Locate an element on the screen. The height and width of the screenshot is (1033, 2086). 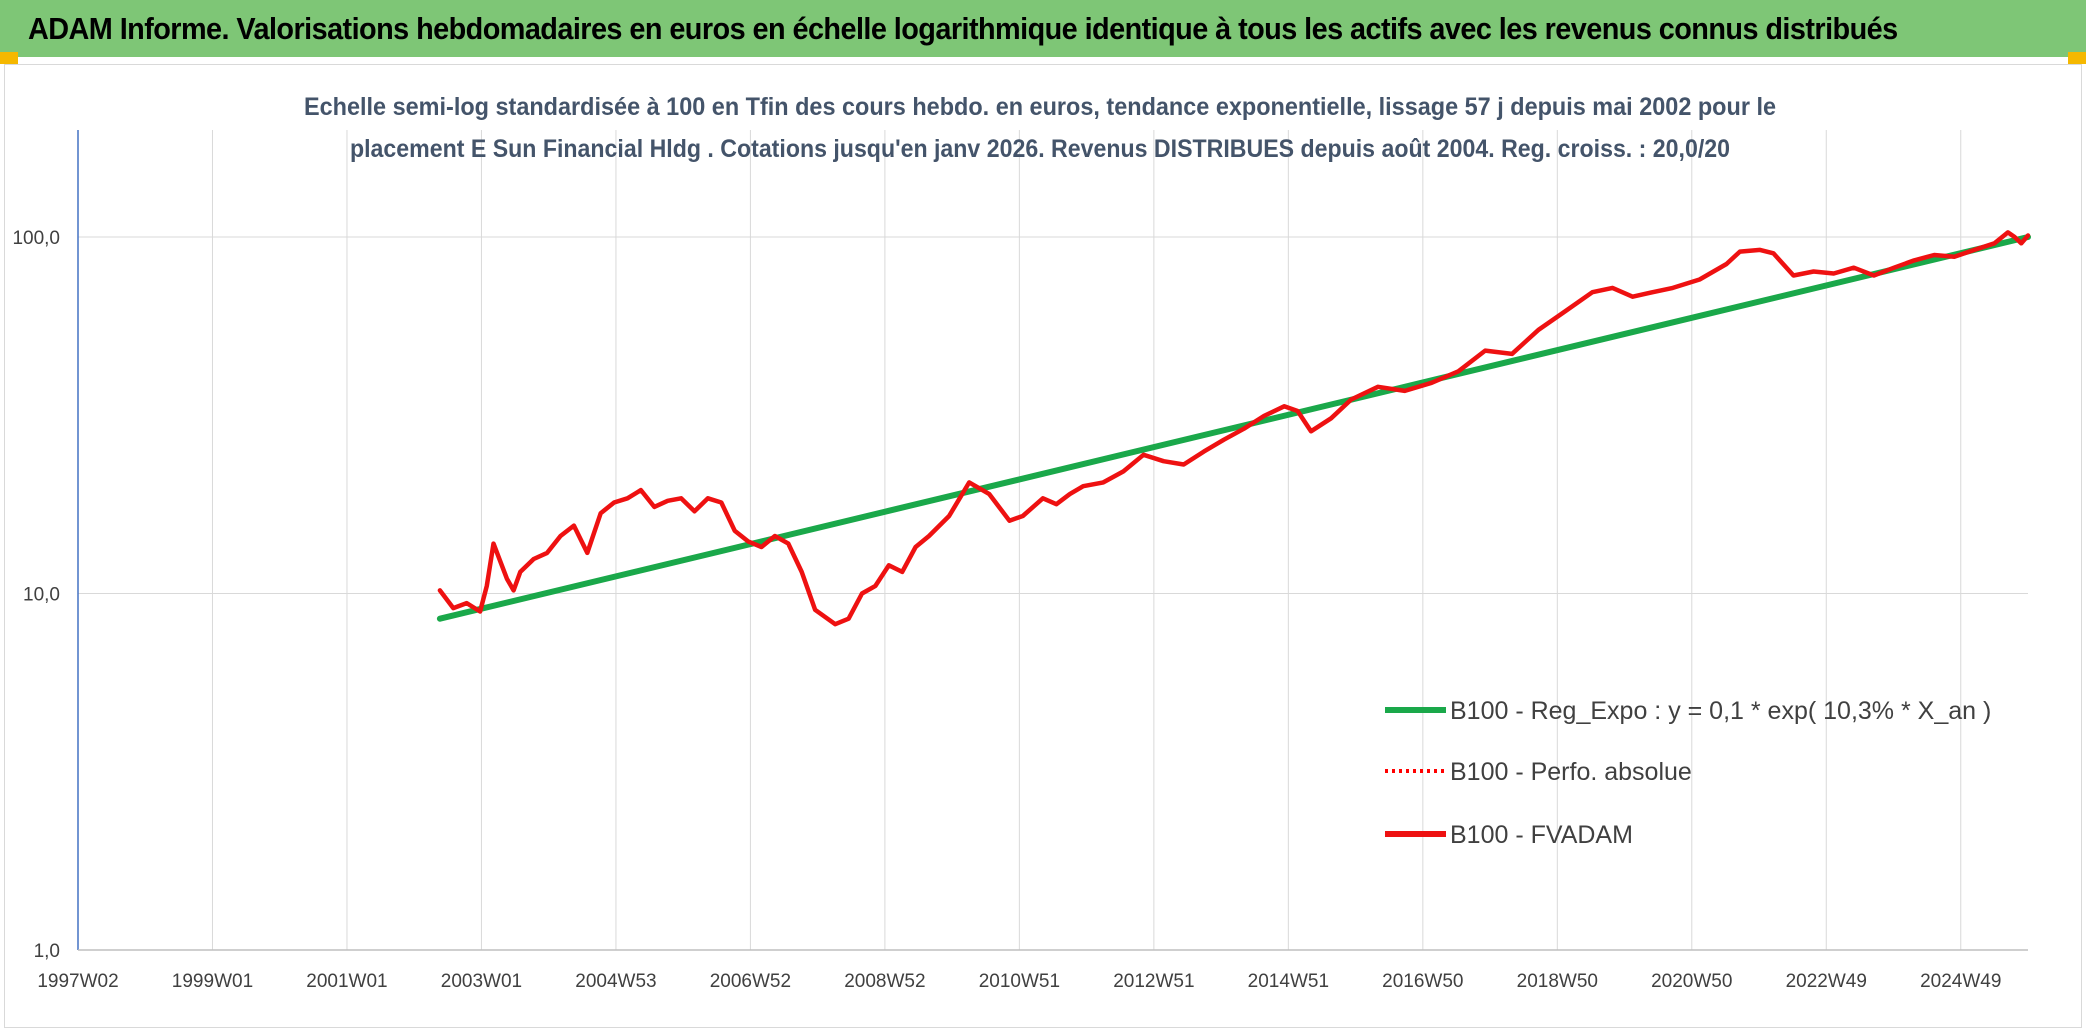
x-tick-label: 2004W53 is located at coordinates (615, 981).